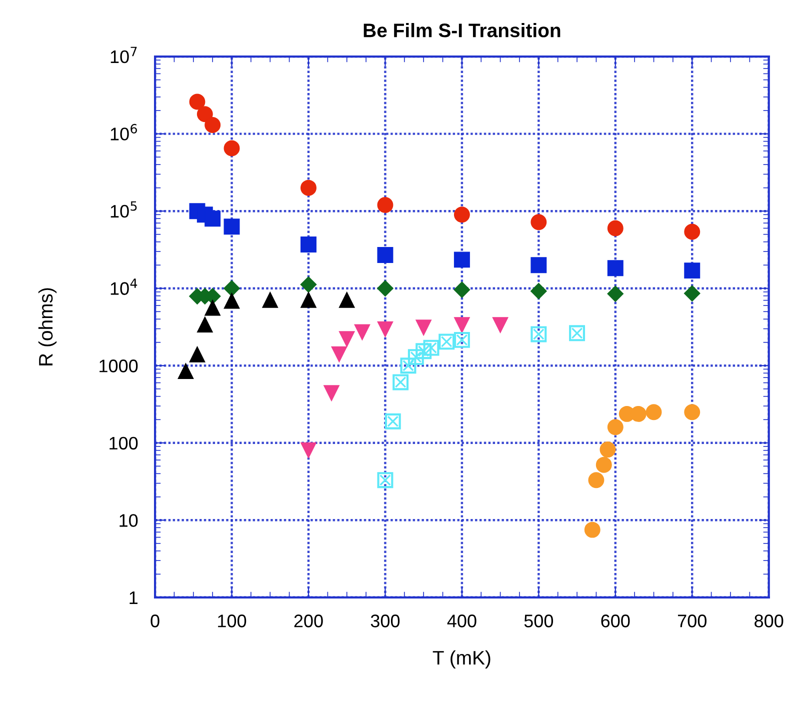  I want to click on x-tick-label: 600, so click(615, 621).